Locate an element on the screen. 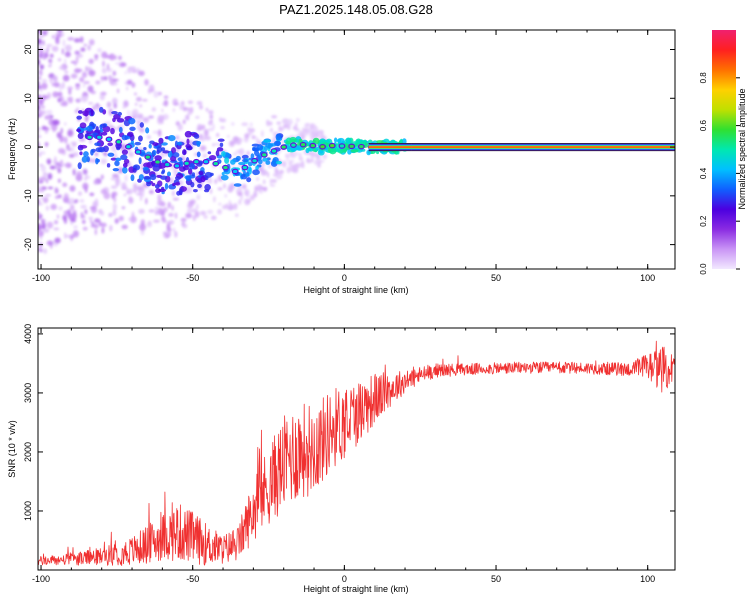  y-tick-label: 3000 is located at coordinates (28, 393).